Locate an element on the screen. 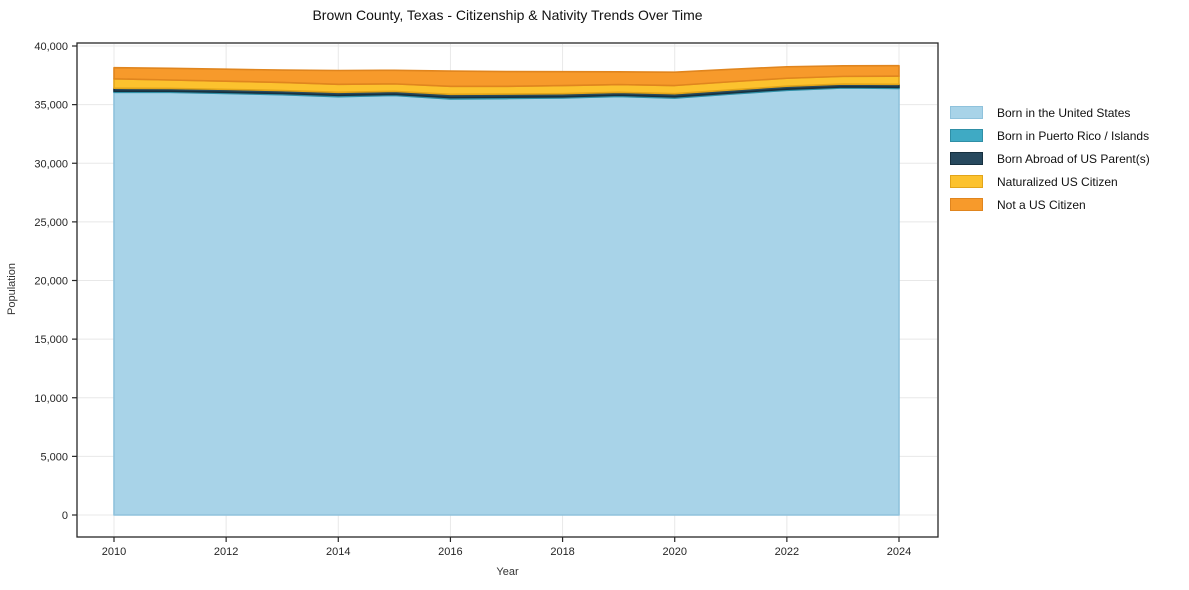 This screenshot has width=1189, height=590. x-tick-label: 2016 is located at coordinates (450, 552).